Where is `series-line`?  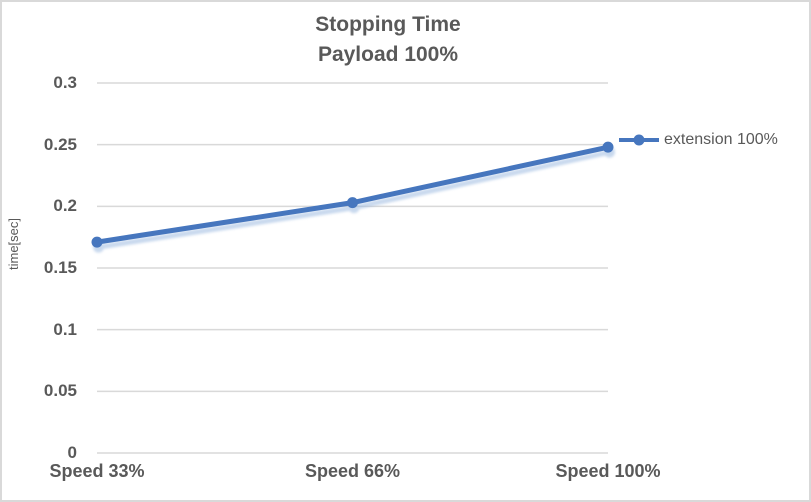
series-line is located at coordinates (352, 194).